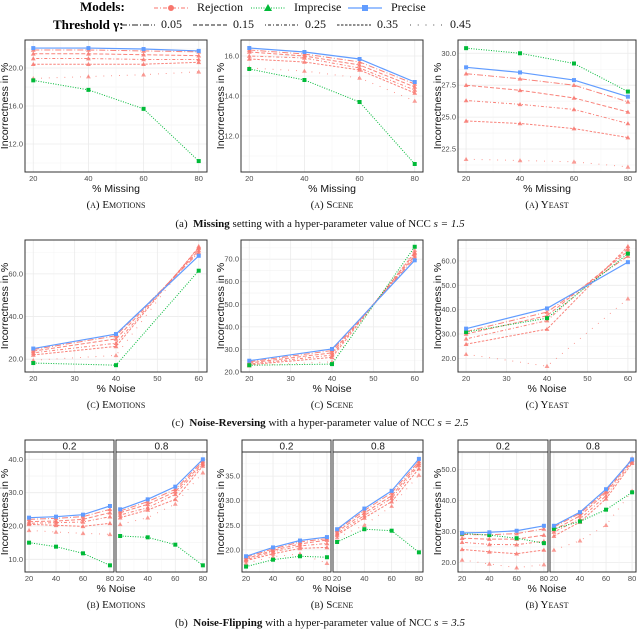  Describe the element at coordinates (460, 24) in the screenshot. I see `legend-threshold-label: 0.45` at that location.